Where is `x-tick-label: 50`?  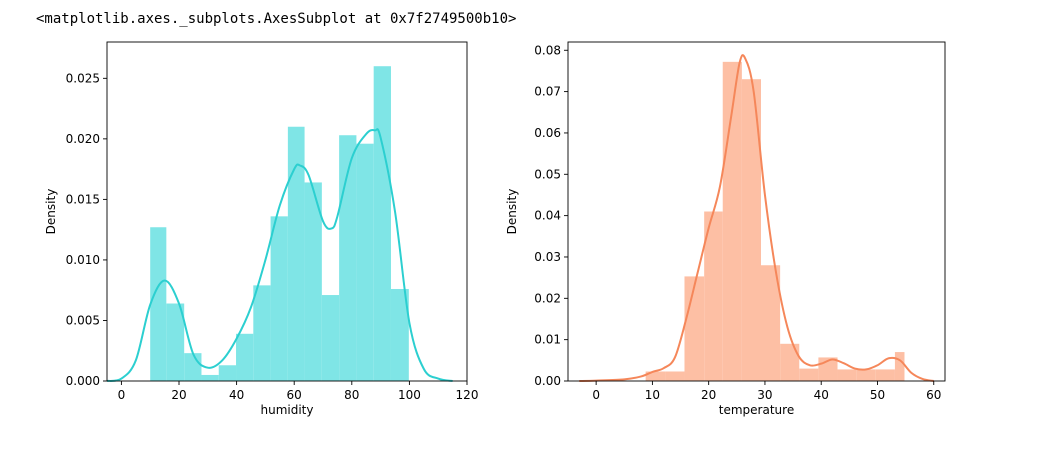
x-tick-label: 50 is located at coordinates (877, 395).